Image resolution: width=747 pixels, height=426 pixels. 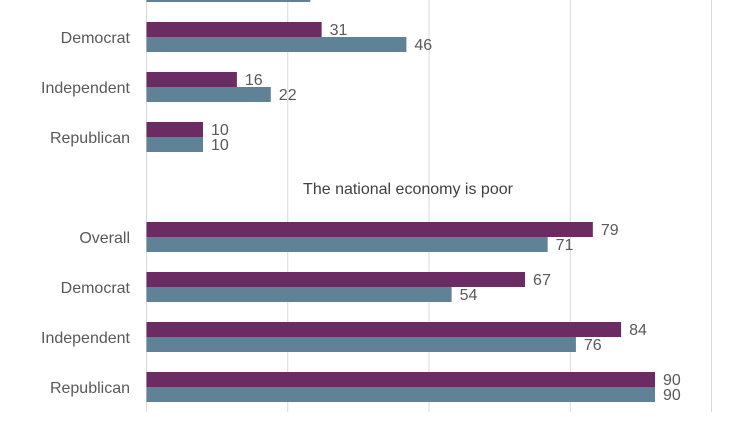 What do you see at coordinates (254, 80) in the screenshot?
I see `data-label: 16` at bounding box center [254, 80].